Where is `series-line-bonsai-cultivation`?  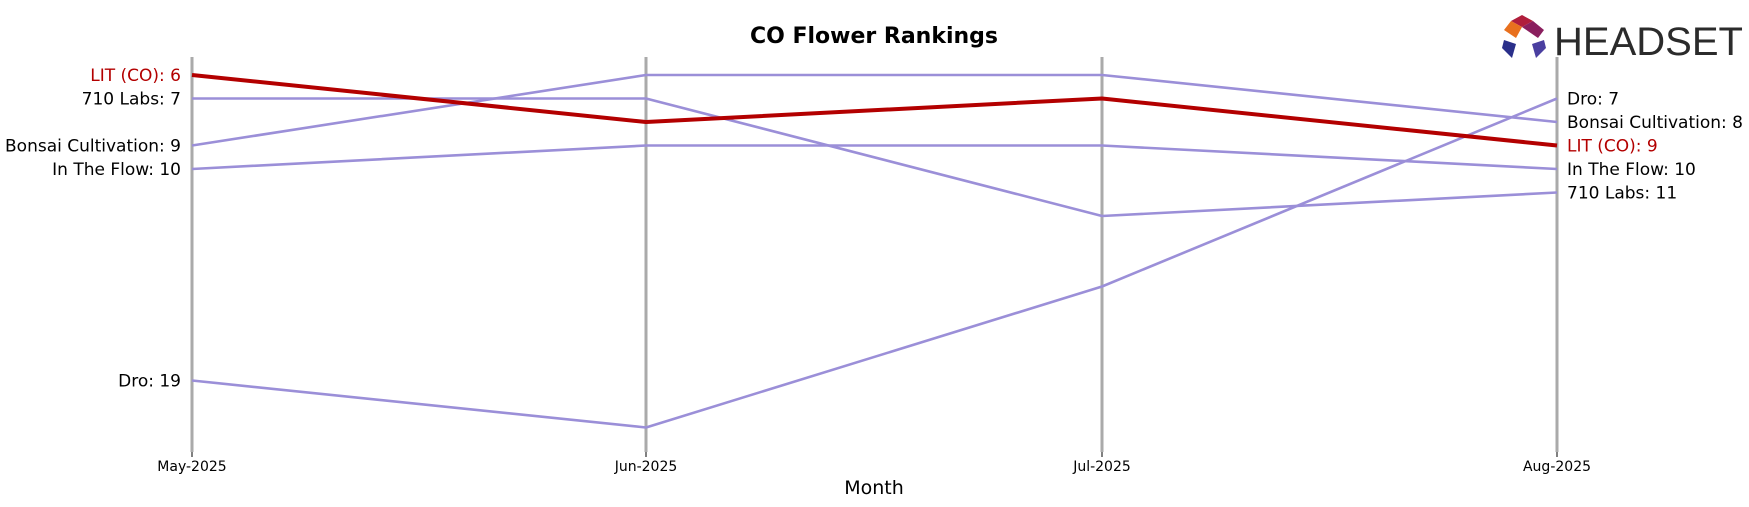 series-line-bonsai-cultivation is located at coordinates (874, 110).